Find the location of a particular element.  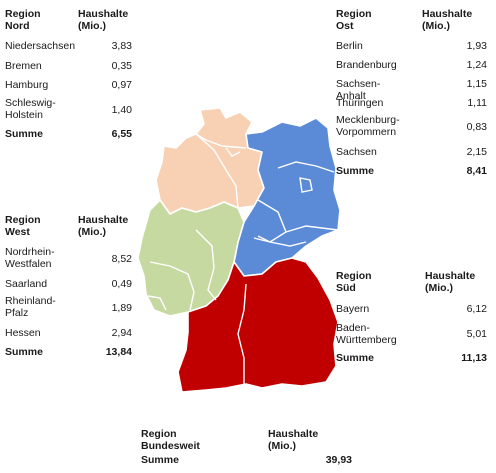

table-row-value: 1,15 is located at coordinates (476, 84).